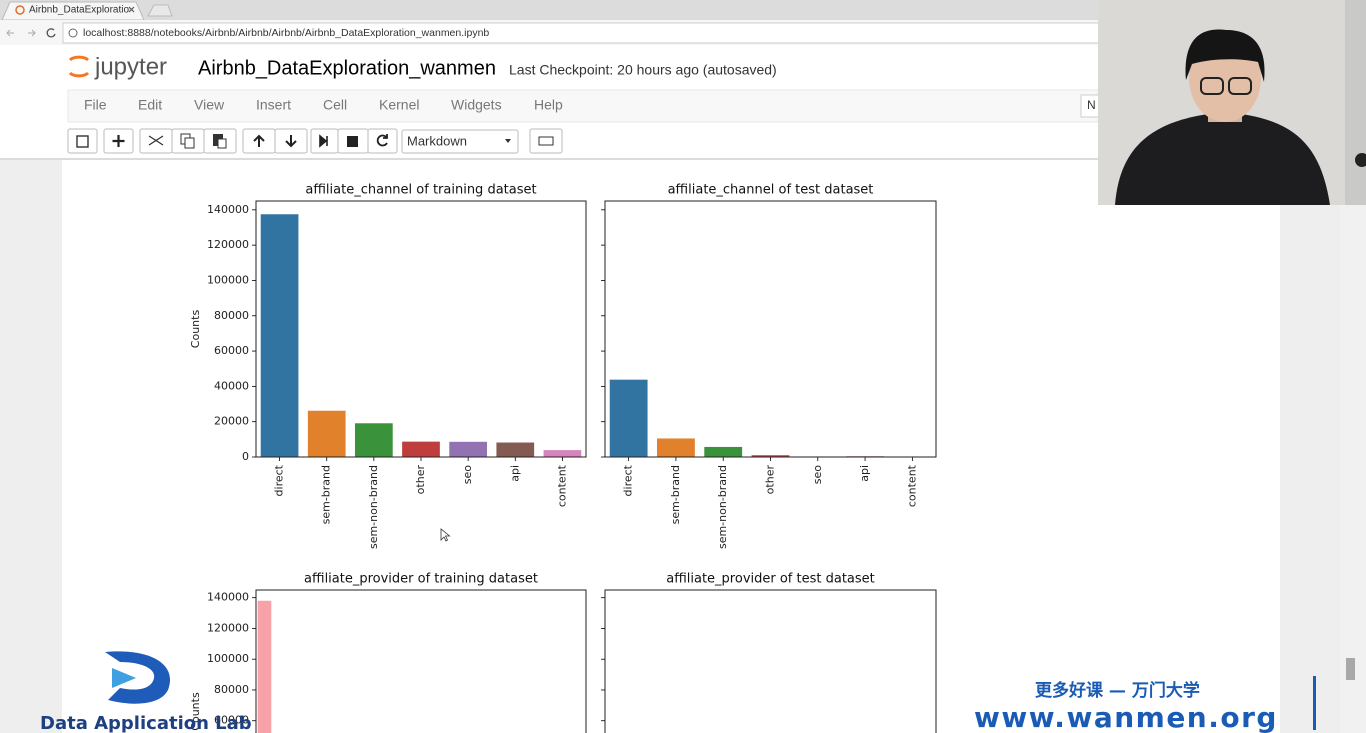  Describe the element at coordinates (722, 507) in the screenshot. I see `x-tick-label: sem-non-brand` at that location.